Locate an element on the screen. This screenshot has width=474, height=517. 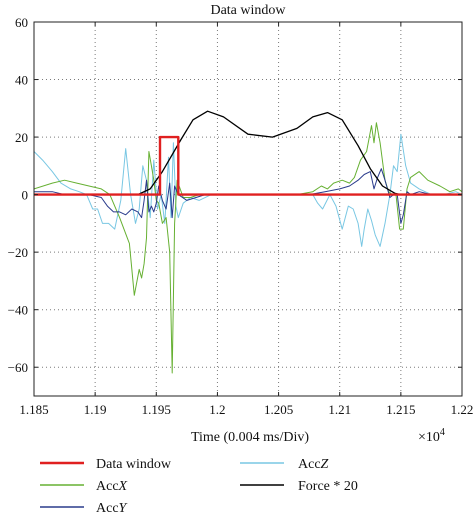
y-tick-label: 0 is located at coordinates (25, 195).